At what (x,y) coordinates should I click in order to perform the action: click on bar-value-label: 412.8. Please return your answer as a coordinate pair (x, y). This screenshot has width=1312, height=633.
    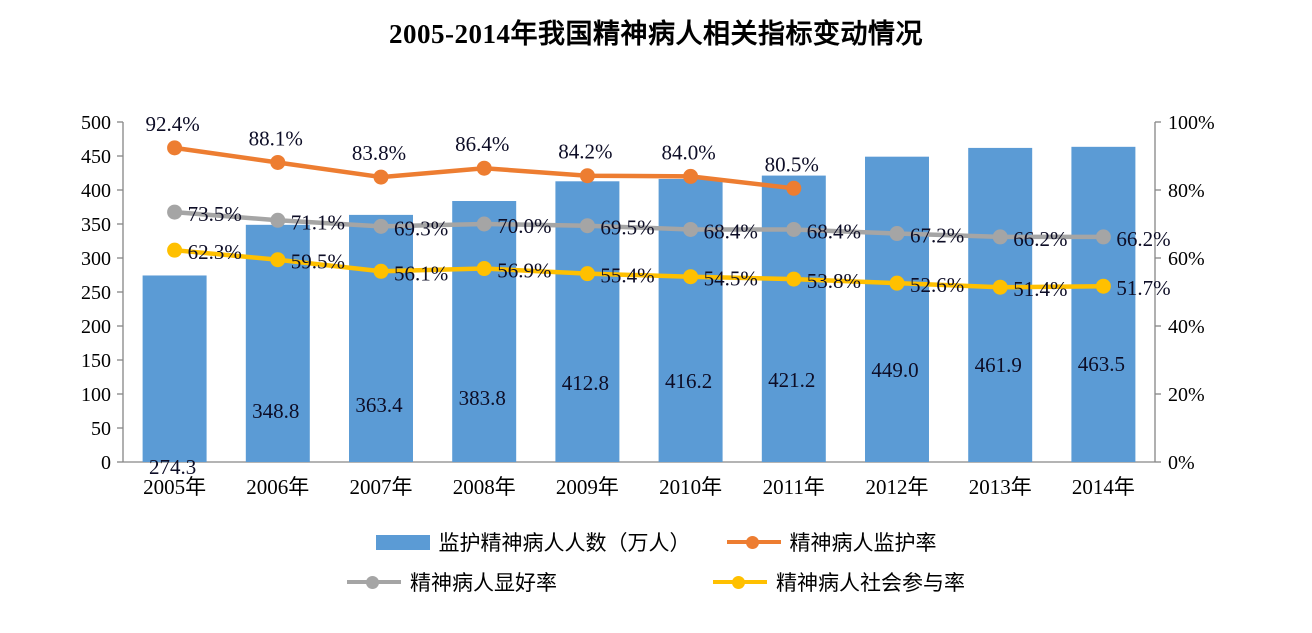
    Looking at the image, I should click on (585, 383).